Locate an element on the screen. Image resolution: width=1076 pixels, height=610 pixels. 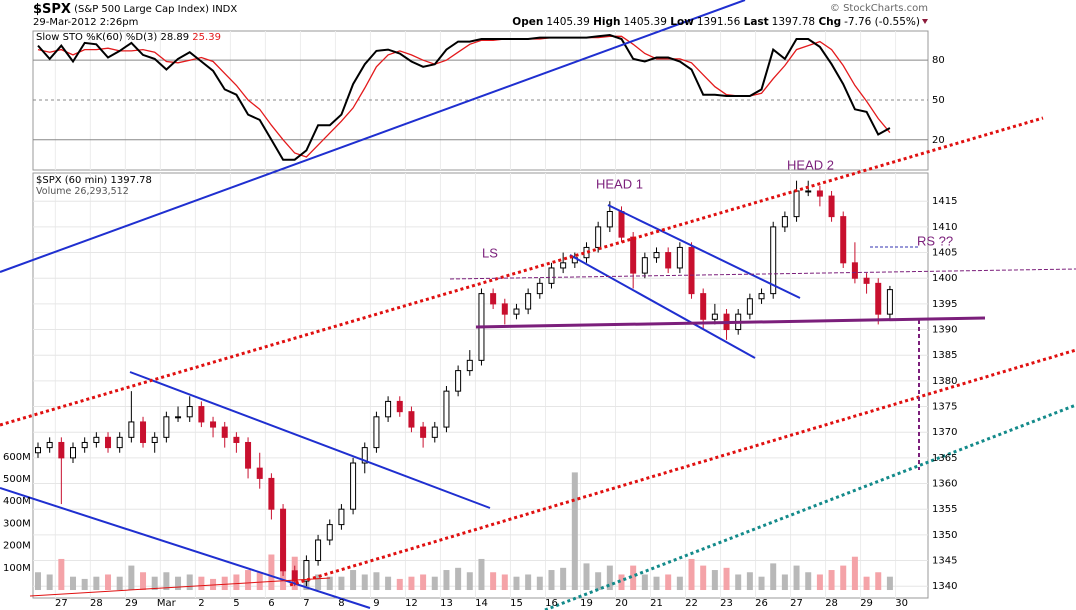
neckline is located at coordinates (730, 322).